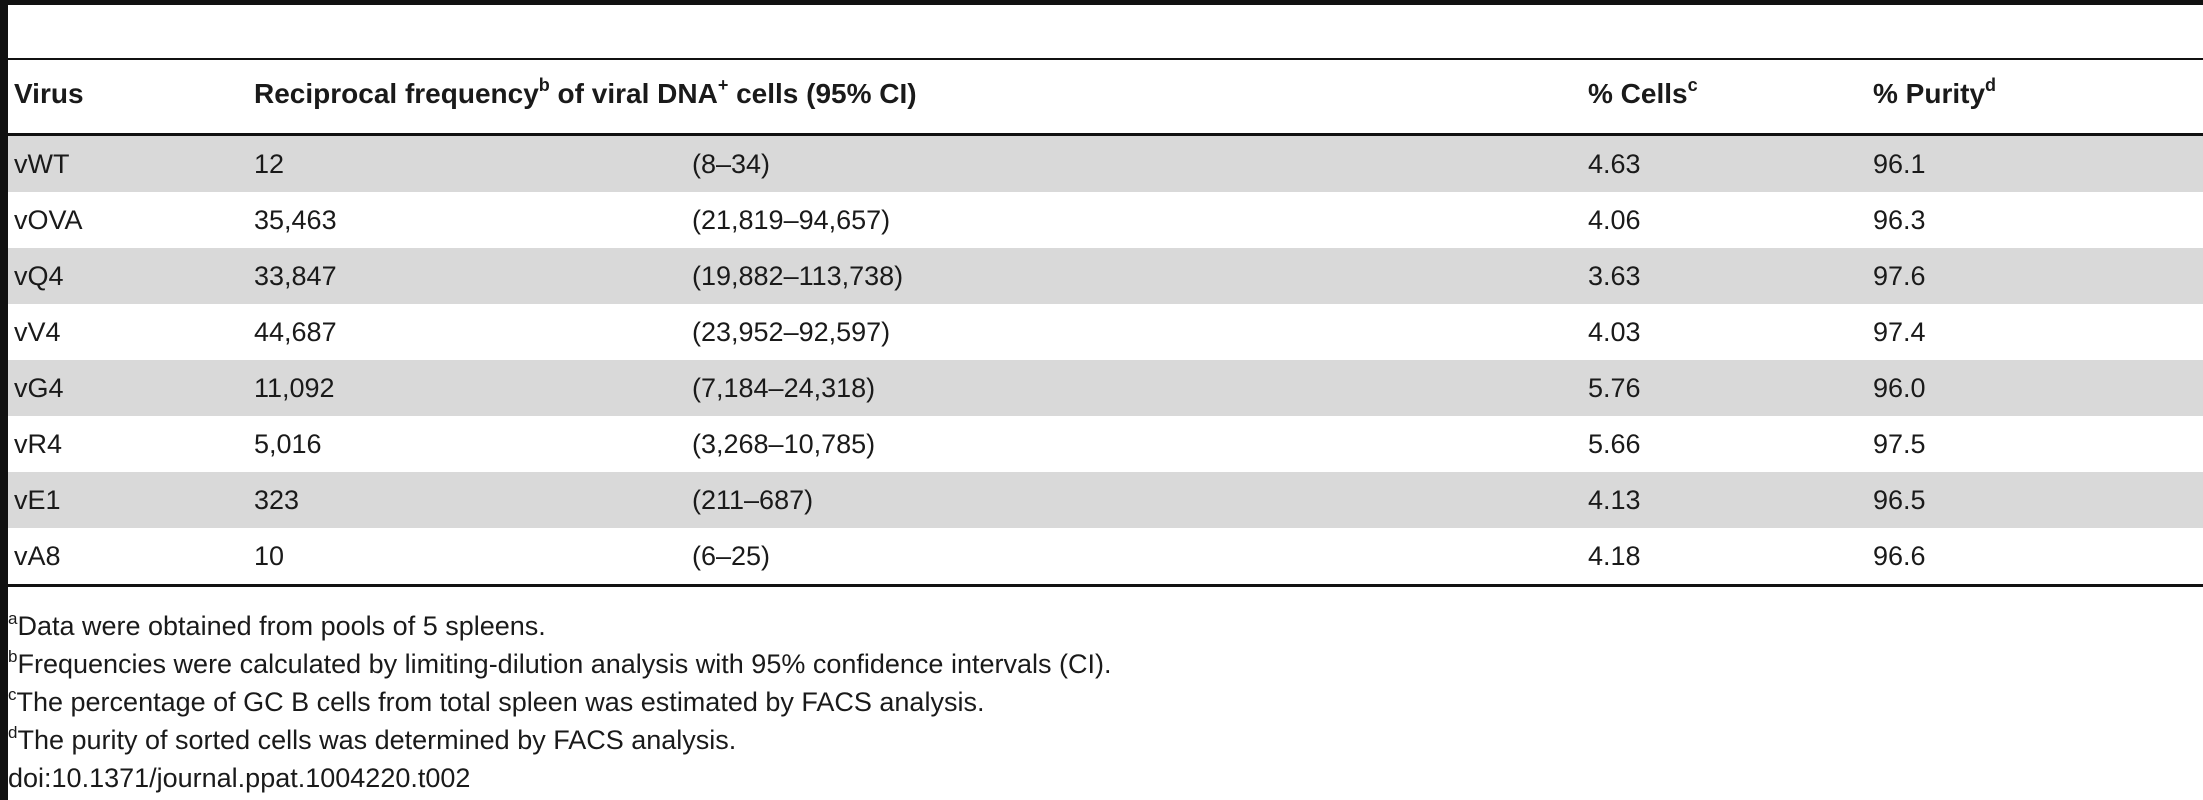 This screenshot has width=2203, height=800. I want to click on header-percent-cells: % Cellsc, so click(1643, 92).